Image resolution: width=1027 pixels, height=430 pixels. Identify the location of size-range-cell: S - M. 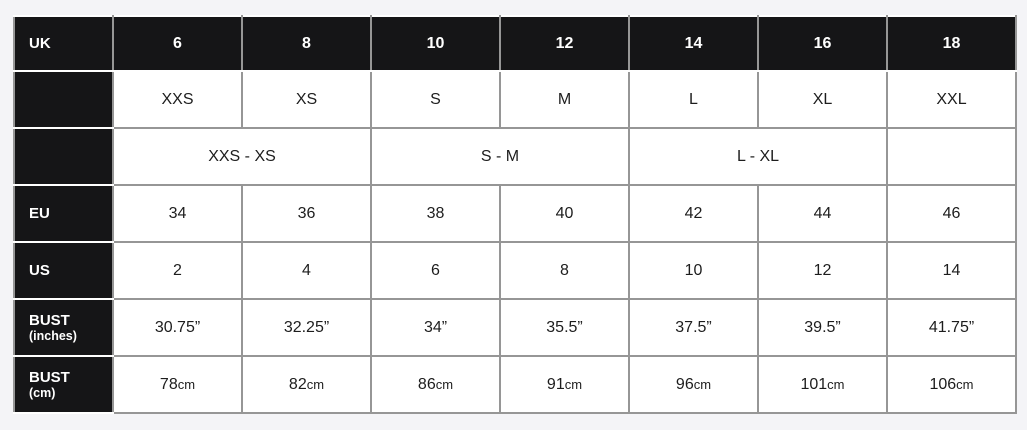
(500, 156).